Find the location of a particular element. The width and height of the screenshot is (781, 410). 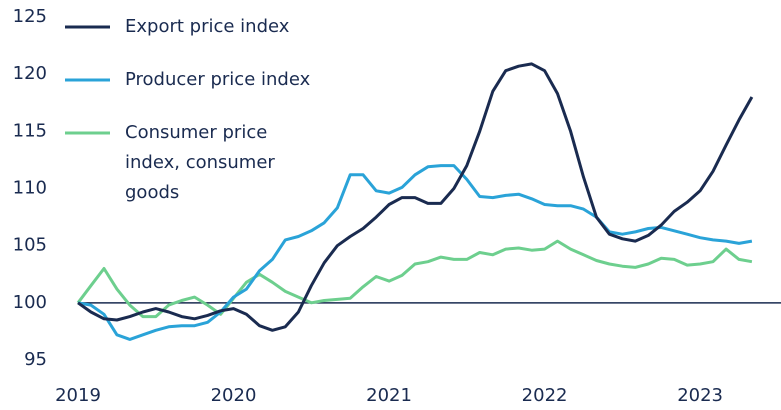

y-tick-label: 115 is located at coordinates (30, 130).